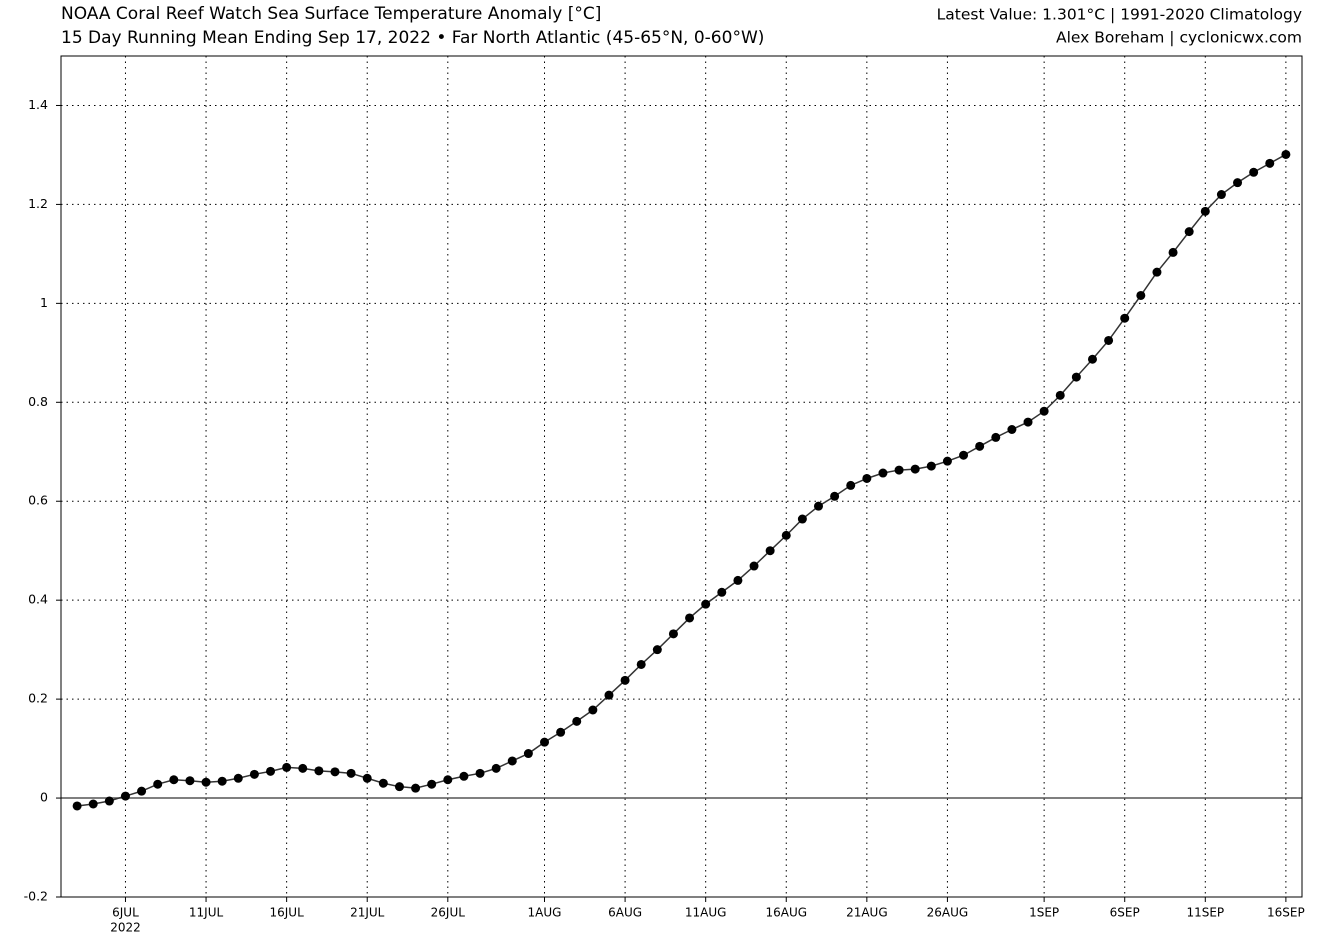 The height and width of the screenshot is (939, 1324). Describe the element at coordinates (448, 913) in the screenshot. I see `x-tick-label: 26JUL` at that location.